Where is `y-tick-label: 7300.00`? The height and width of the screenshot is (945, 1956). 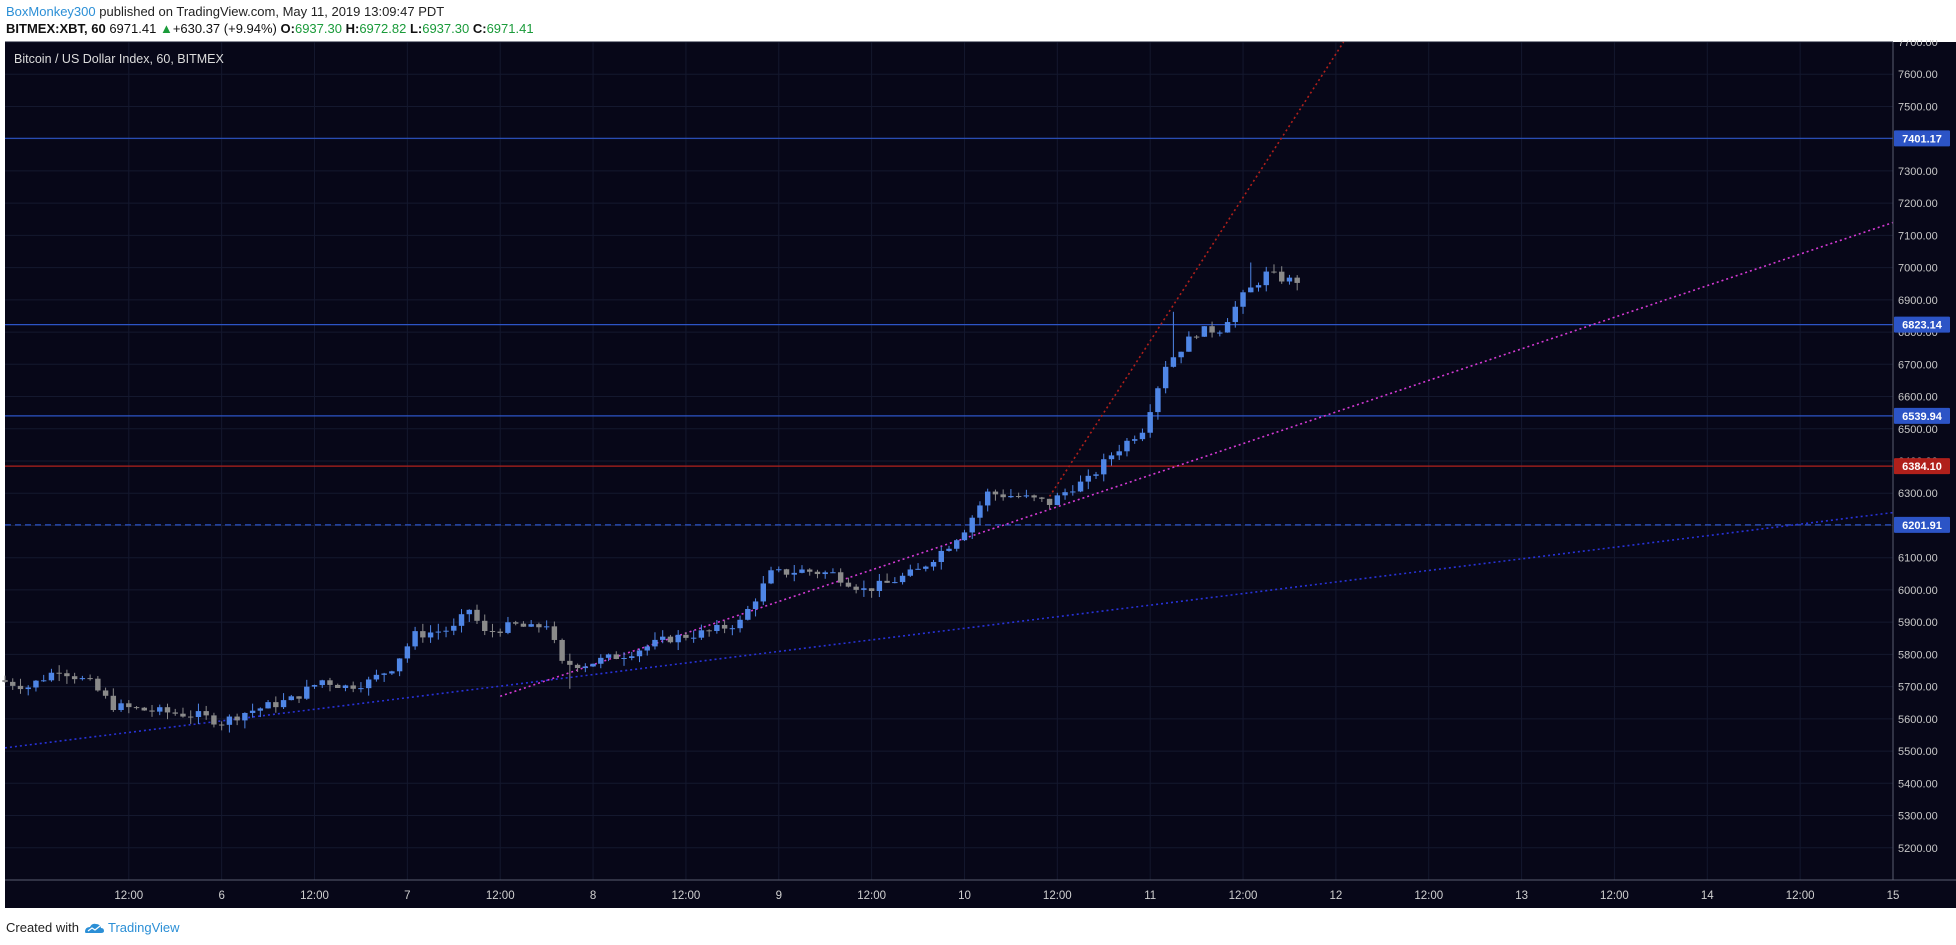 y-tick-label: 7300.00 is located at coordinates (1918, 172).